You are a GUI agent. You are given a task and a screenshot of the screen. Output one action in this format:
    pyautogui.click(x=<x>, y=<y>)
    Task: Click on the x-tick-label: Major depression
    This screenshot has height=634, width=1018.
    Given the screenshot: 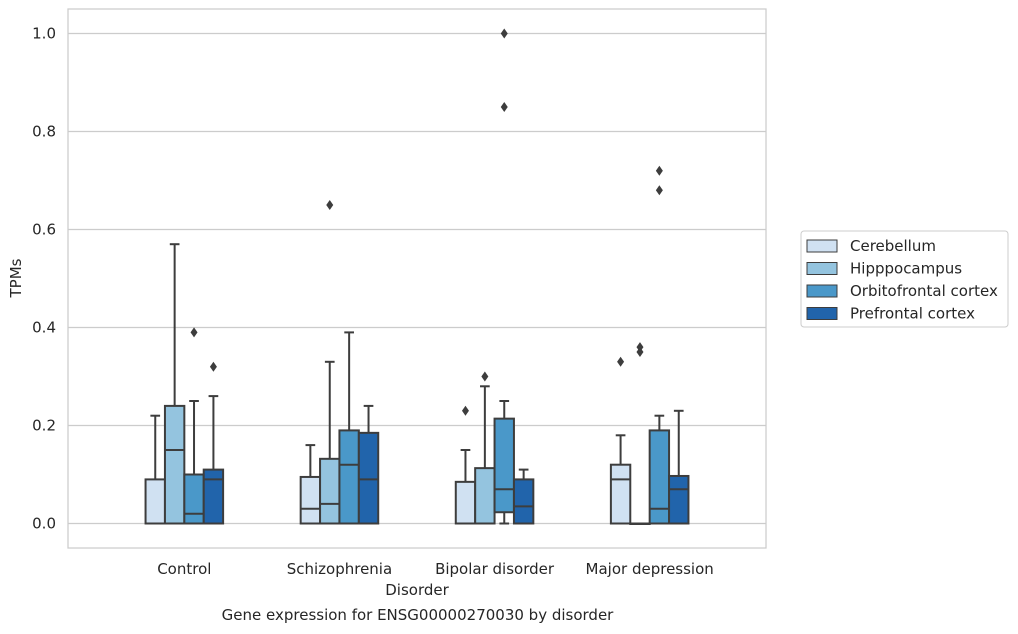 What is the action you would take?
    pyautogui.click(x=650, y=569)
    